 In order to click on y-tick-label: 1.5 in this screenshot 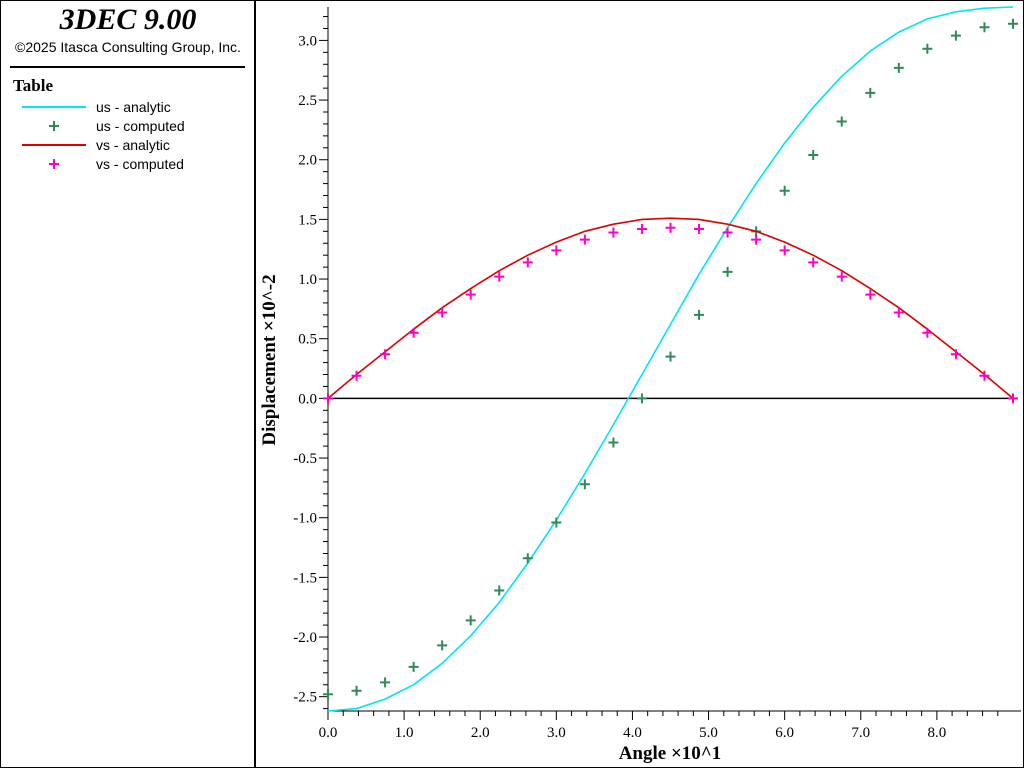, I will do `click(307, 220)`.